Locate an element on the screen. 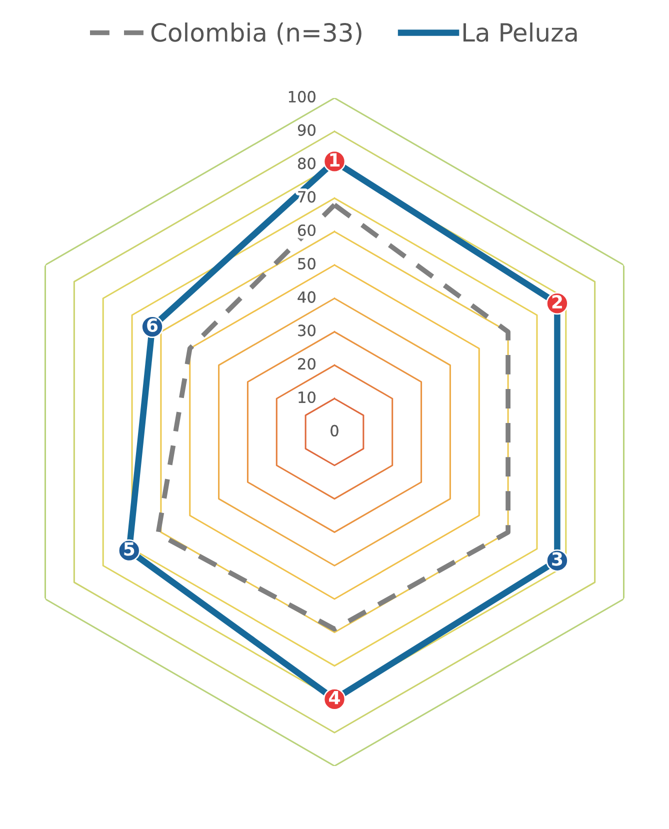 This screenshot has height=829, width=669. spoke-label: 5 is located at coordinates (129, 549).